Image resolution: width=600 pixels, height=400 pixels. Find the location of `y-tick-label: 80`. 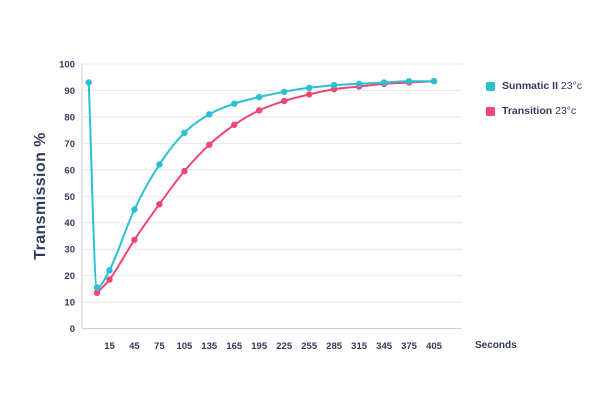

y-tick-label: 80 is located at coordinates (69, 117).